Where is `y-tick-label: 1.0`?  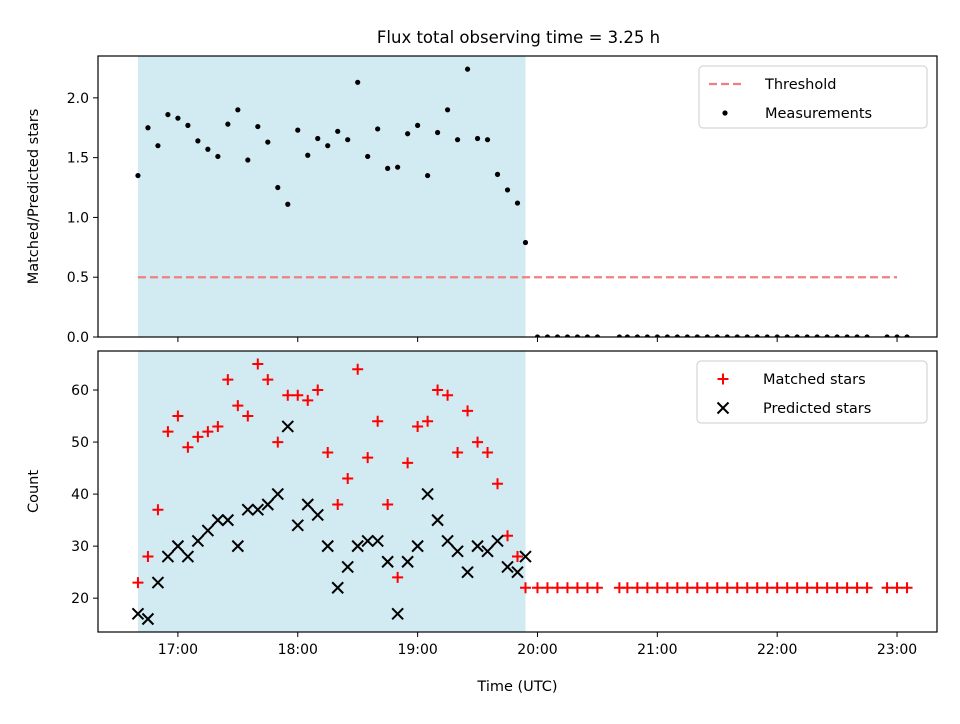
y-tick-label: 1.0 is located at coordinates (78, 218).